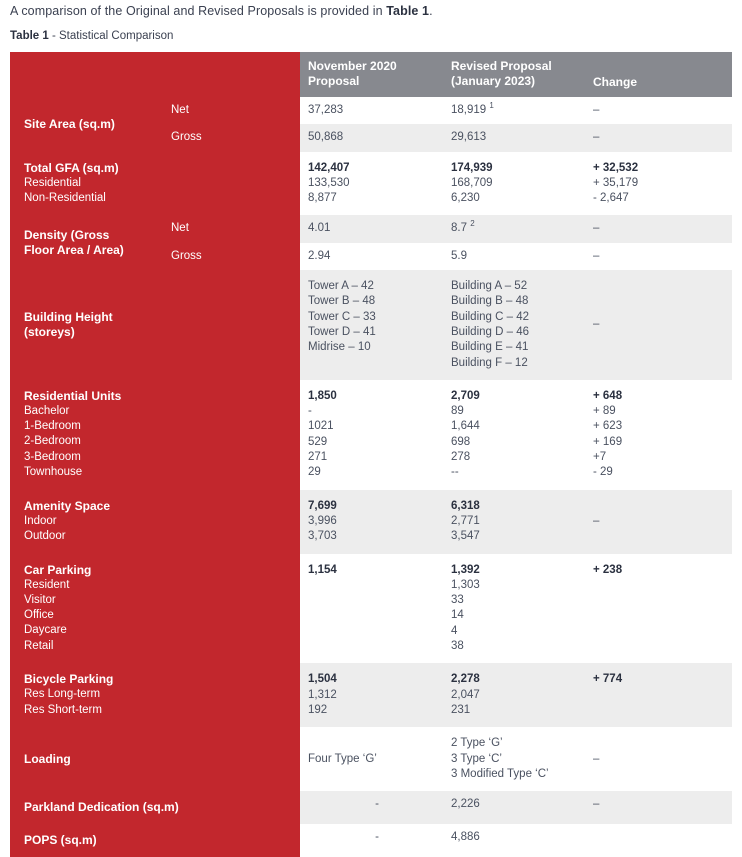  What do you see at coordinates (40, 520) in the screenshot?
I see `row-sublabel-indoor: Indoor` at bounding box center [40, 520].